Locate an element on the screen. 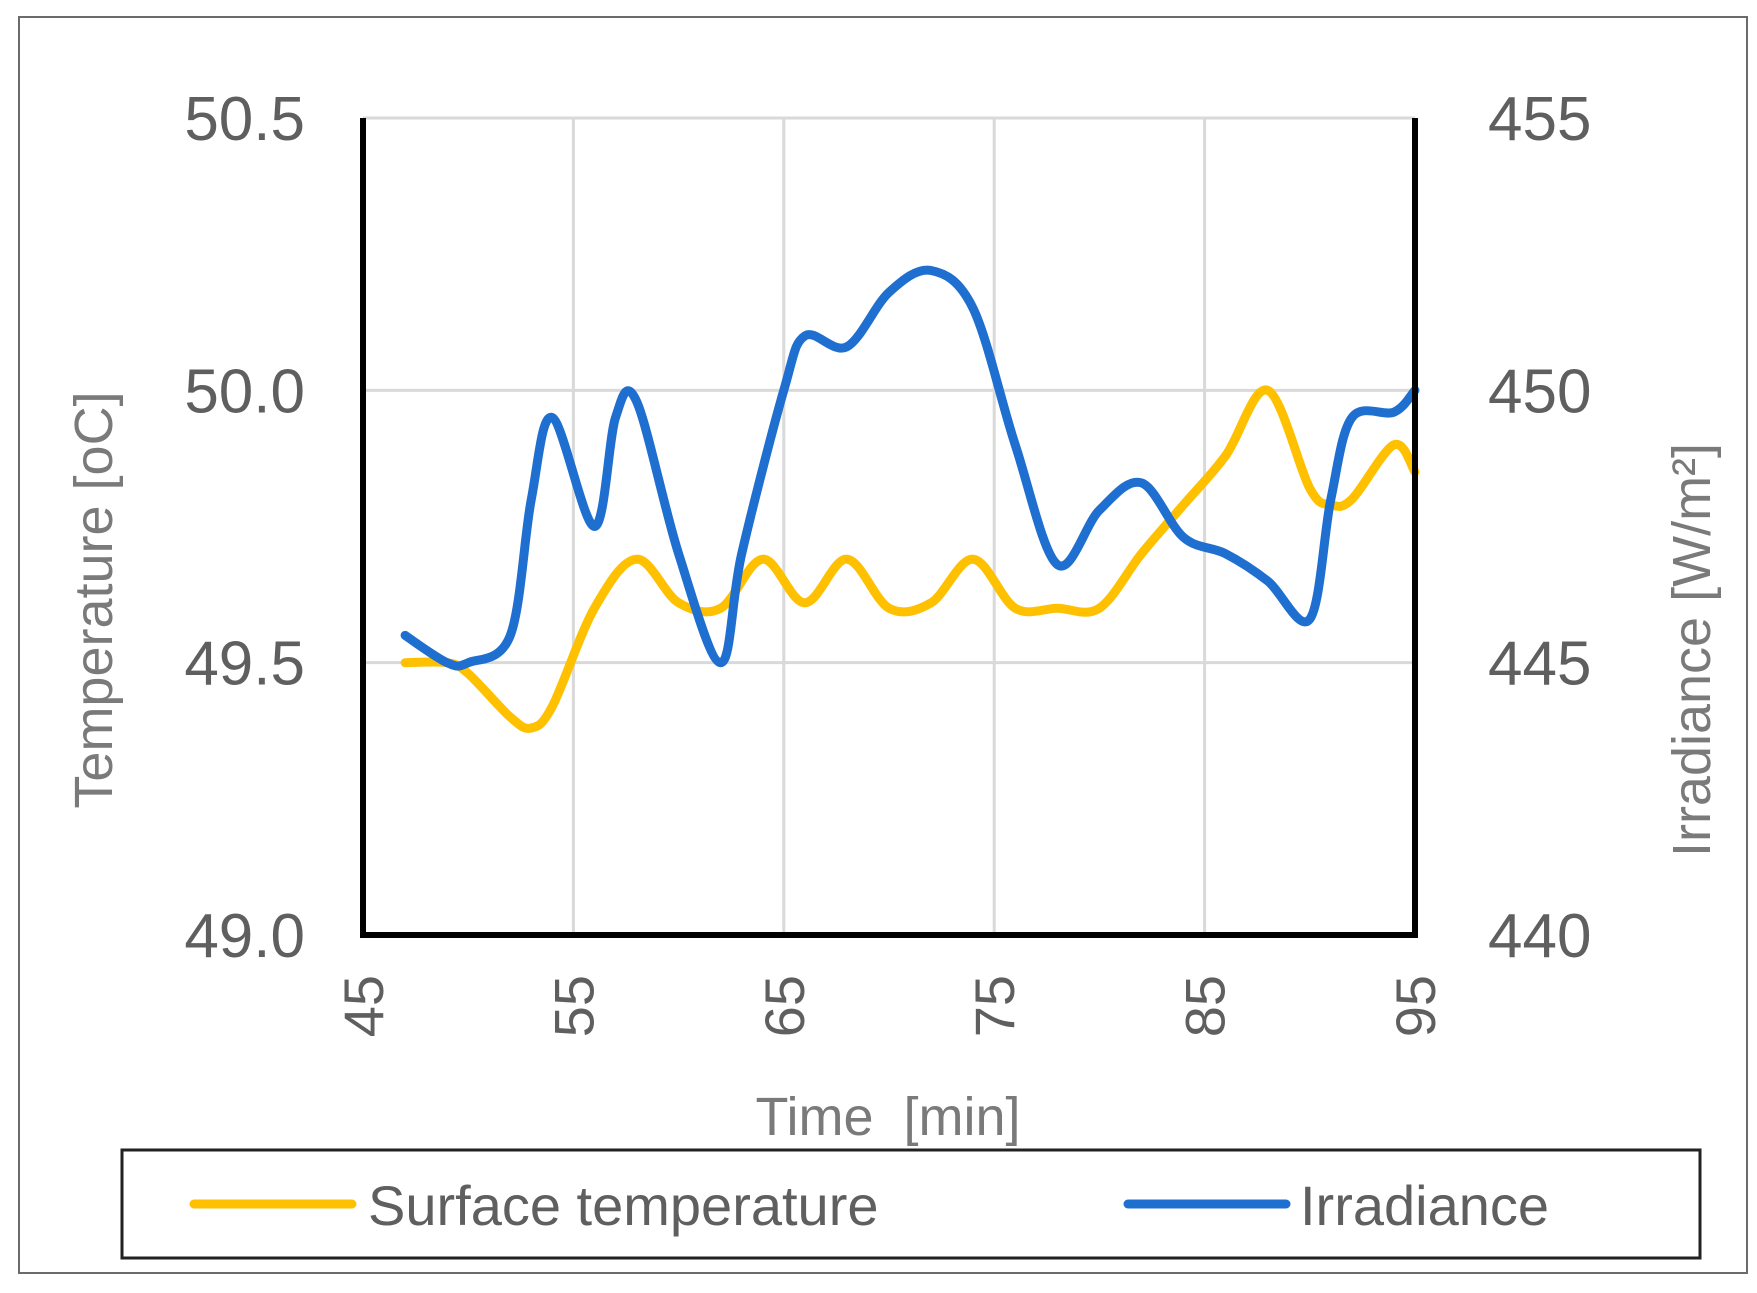 The width and height of the screenshot is (1757, 1293). y2-tick-label: 440 is located at coordinates (1539, 936).